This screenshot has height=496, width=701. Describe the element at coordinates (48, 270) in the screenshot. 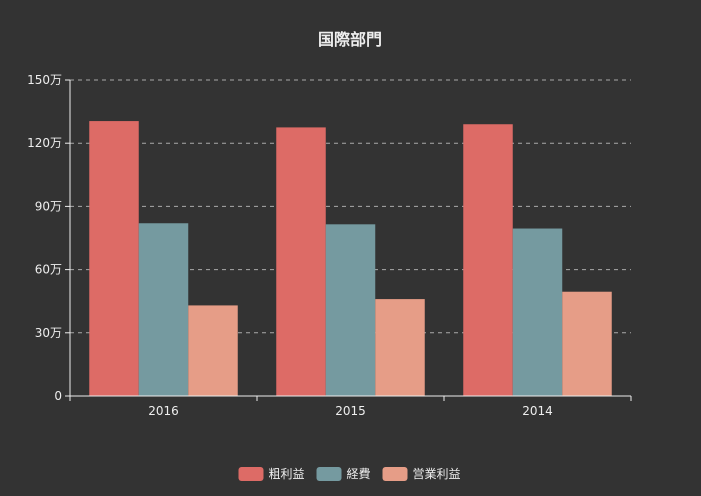

I see `y-tick-label: 60万` at that location.